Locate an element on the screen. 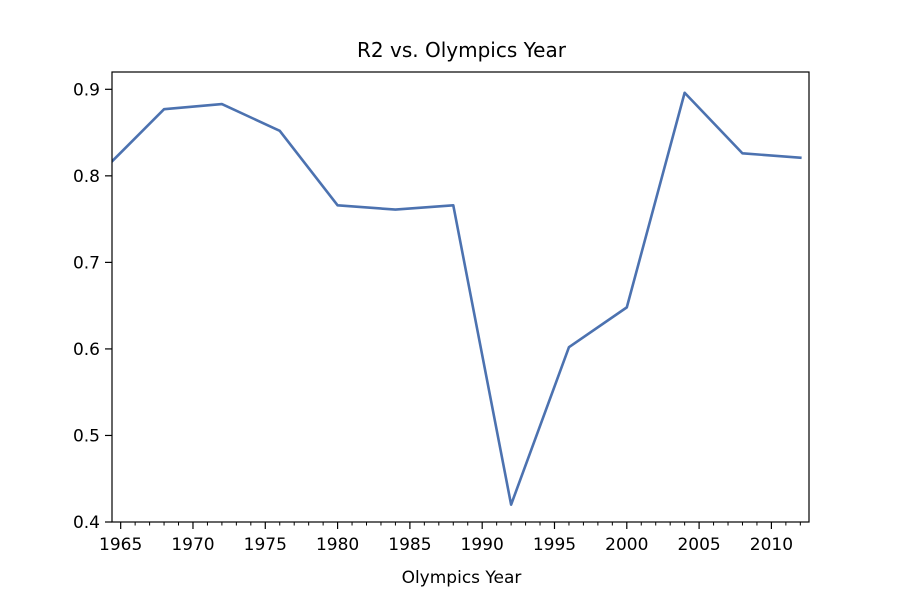 This screenshot has width=900, height=604. y-tick-label: 0.7 is located at coordinates (86, 263).